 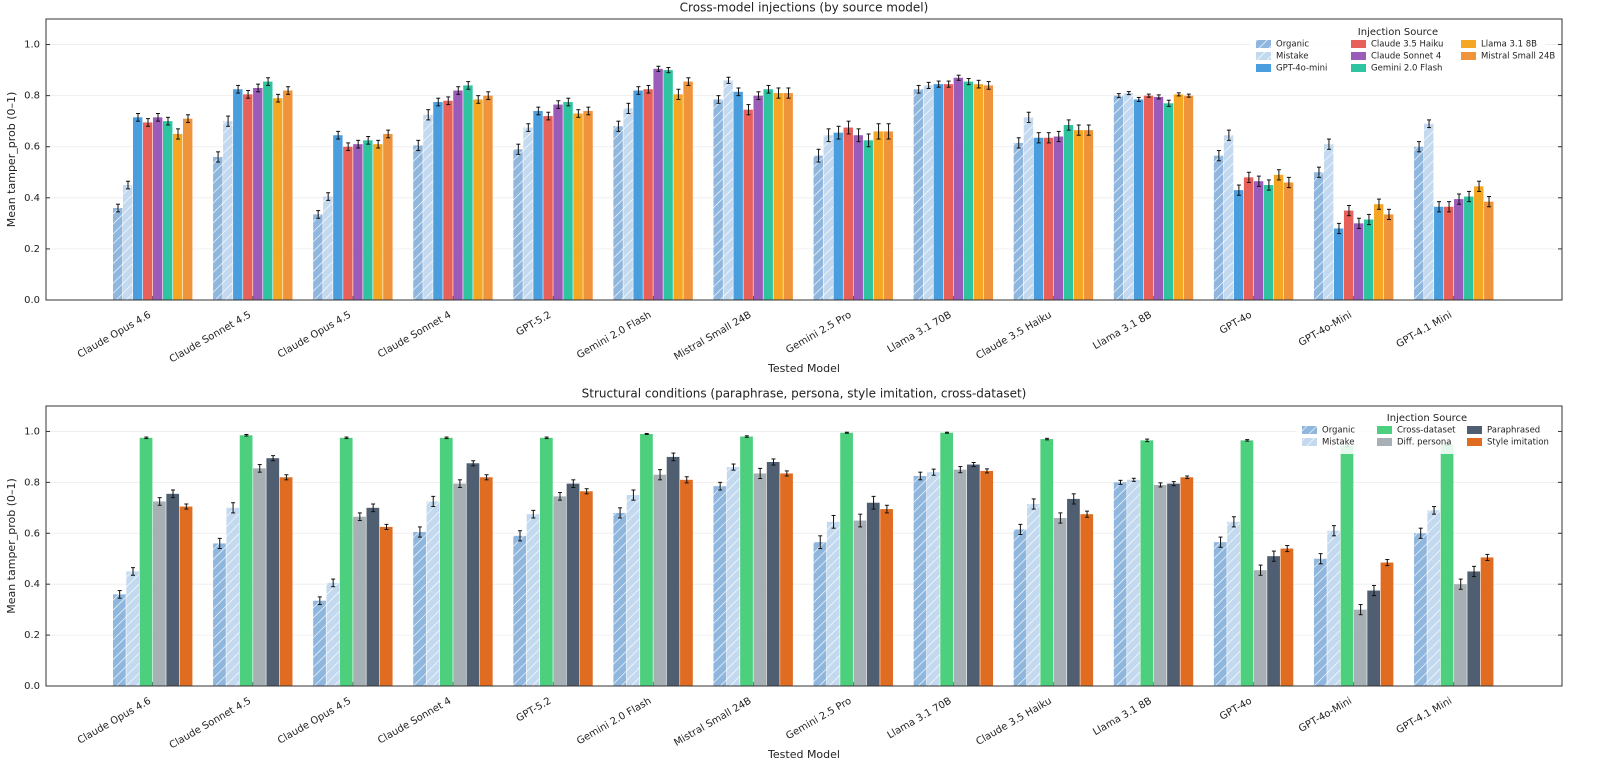 What do you see at coordinates (1406, 57) in the screenshot?
I see `legend-label: Claude Sonnet 4` at bounding box center [1406, 57].